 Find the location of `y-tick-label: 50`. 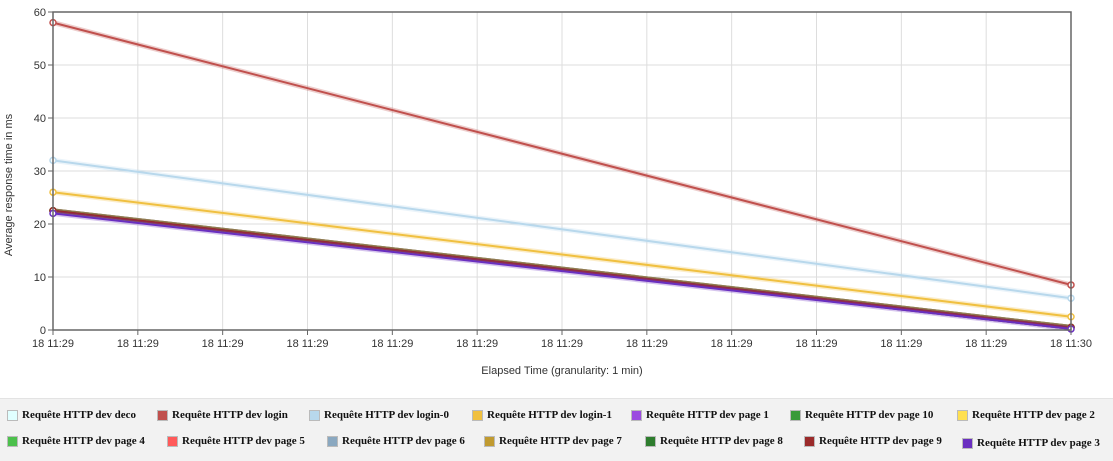

y-tick-label: 50 is located at coordinates (40, 66).